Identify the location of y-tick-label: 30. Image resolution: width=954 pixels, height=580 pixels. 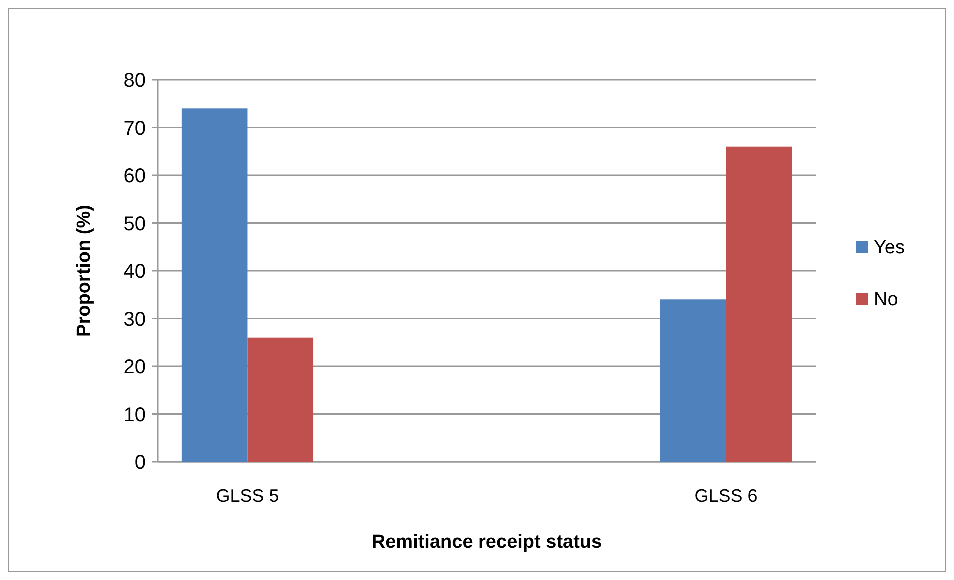
(135, 319).